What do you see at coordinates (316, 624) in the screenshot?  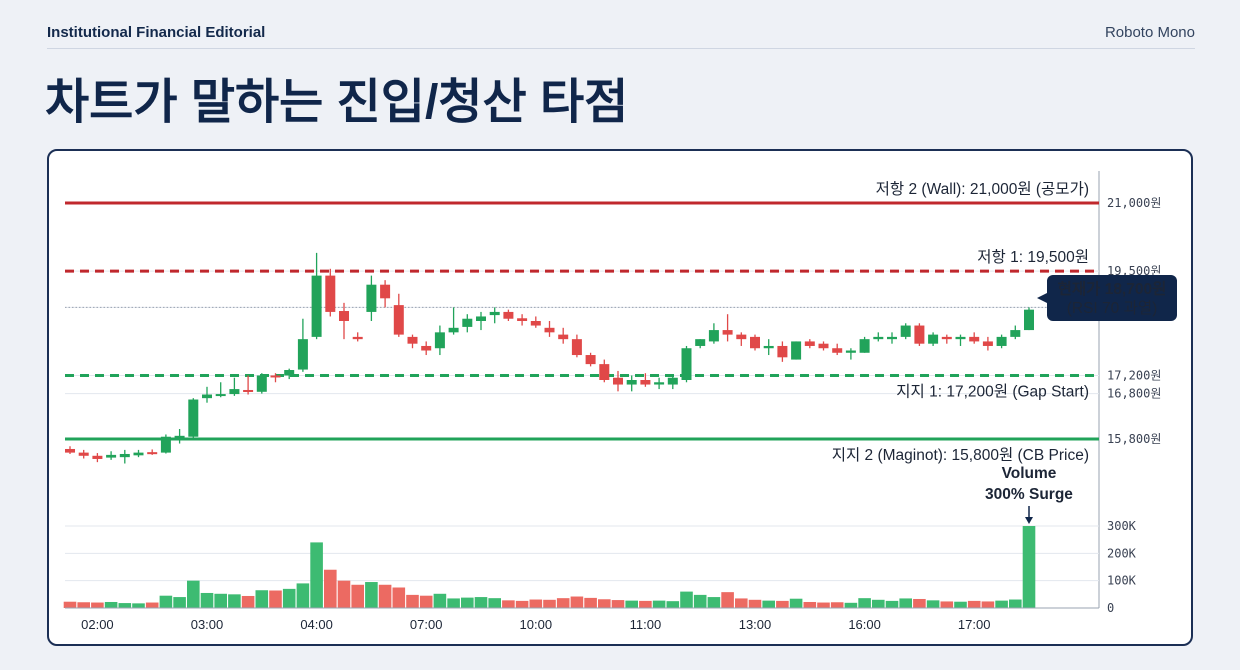 I see `x-tick-label: 04:00` at bounding box center [316, 624].